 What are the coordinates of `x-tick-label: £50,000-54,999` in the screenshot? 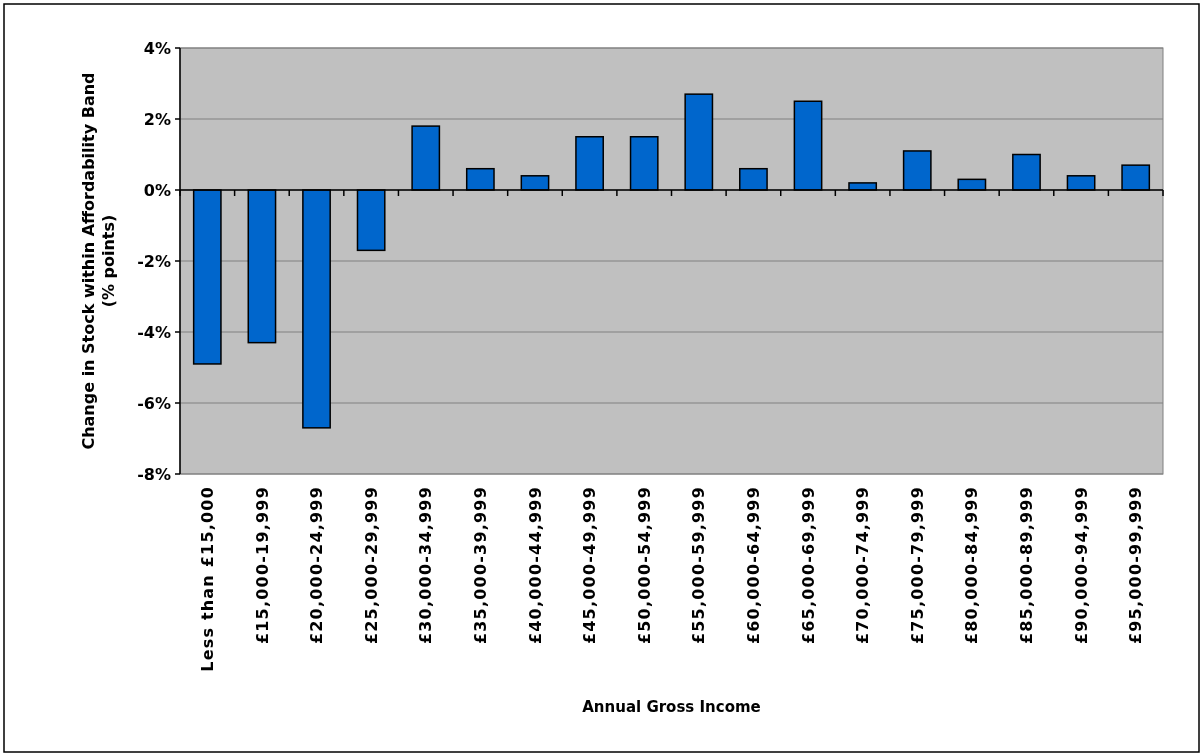 It's located at (644, 565).